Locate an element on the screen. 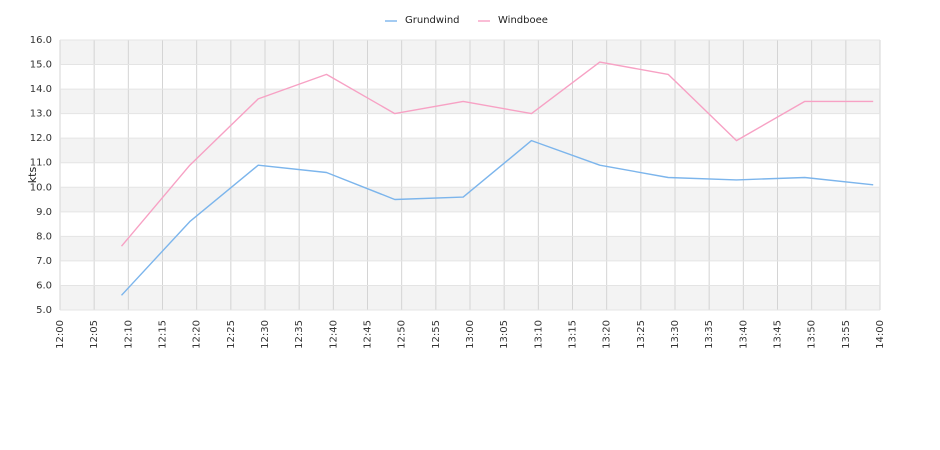 This screenshot has height=450, width=940. legend-item-windboee: Windboee is located at coordinates (513, 20).